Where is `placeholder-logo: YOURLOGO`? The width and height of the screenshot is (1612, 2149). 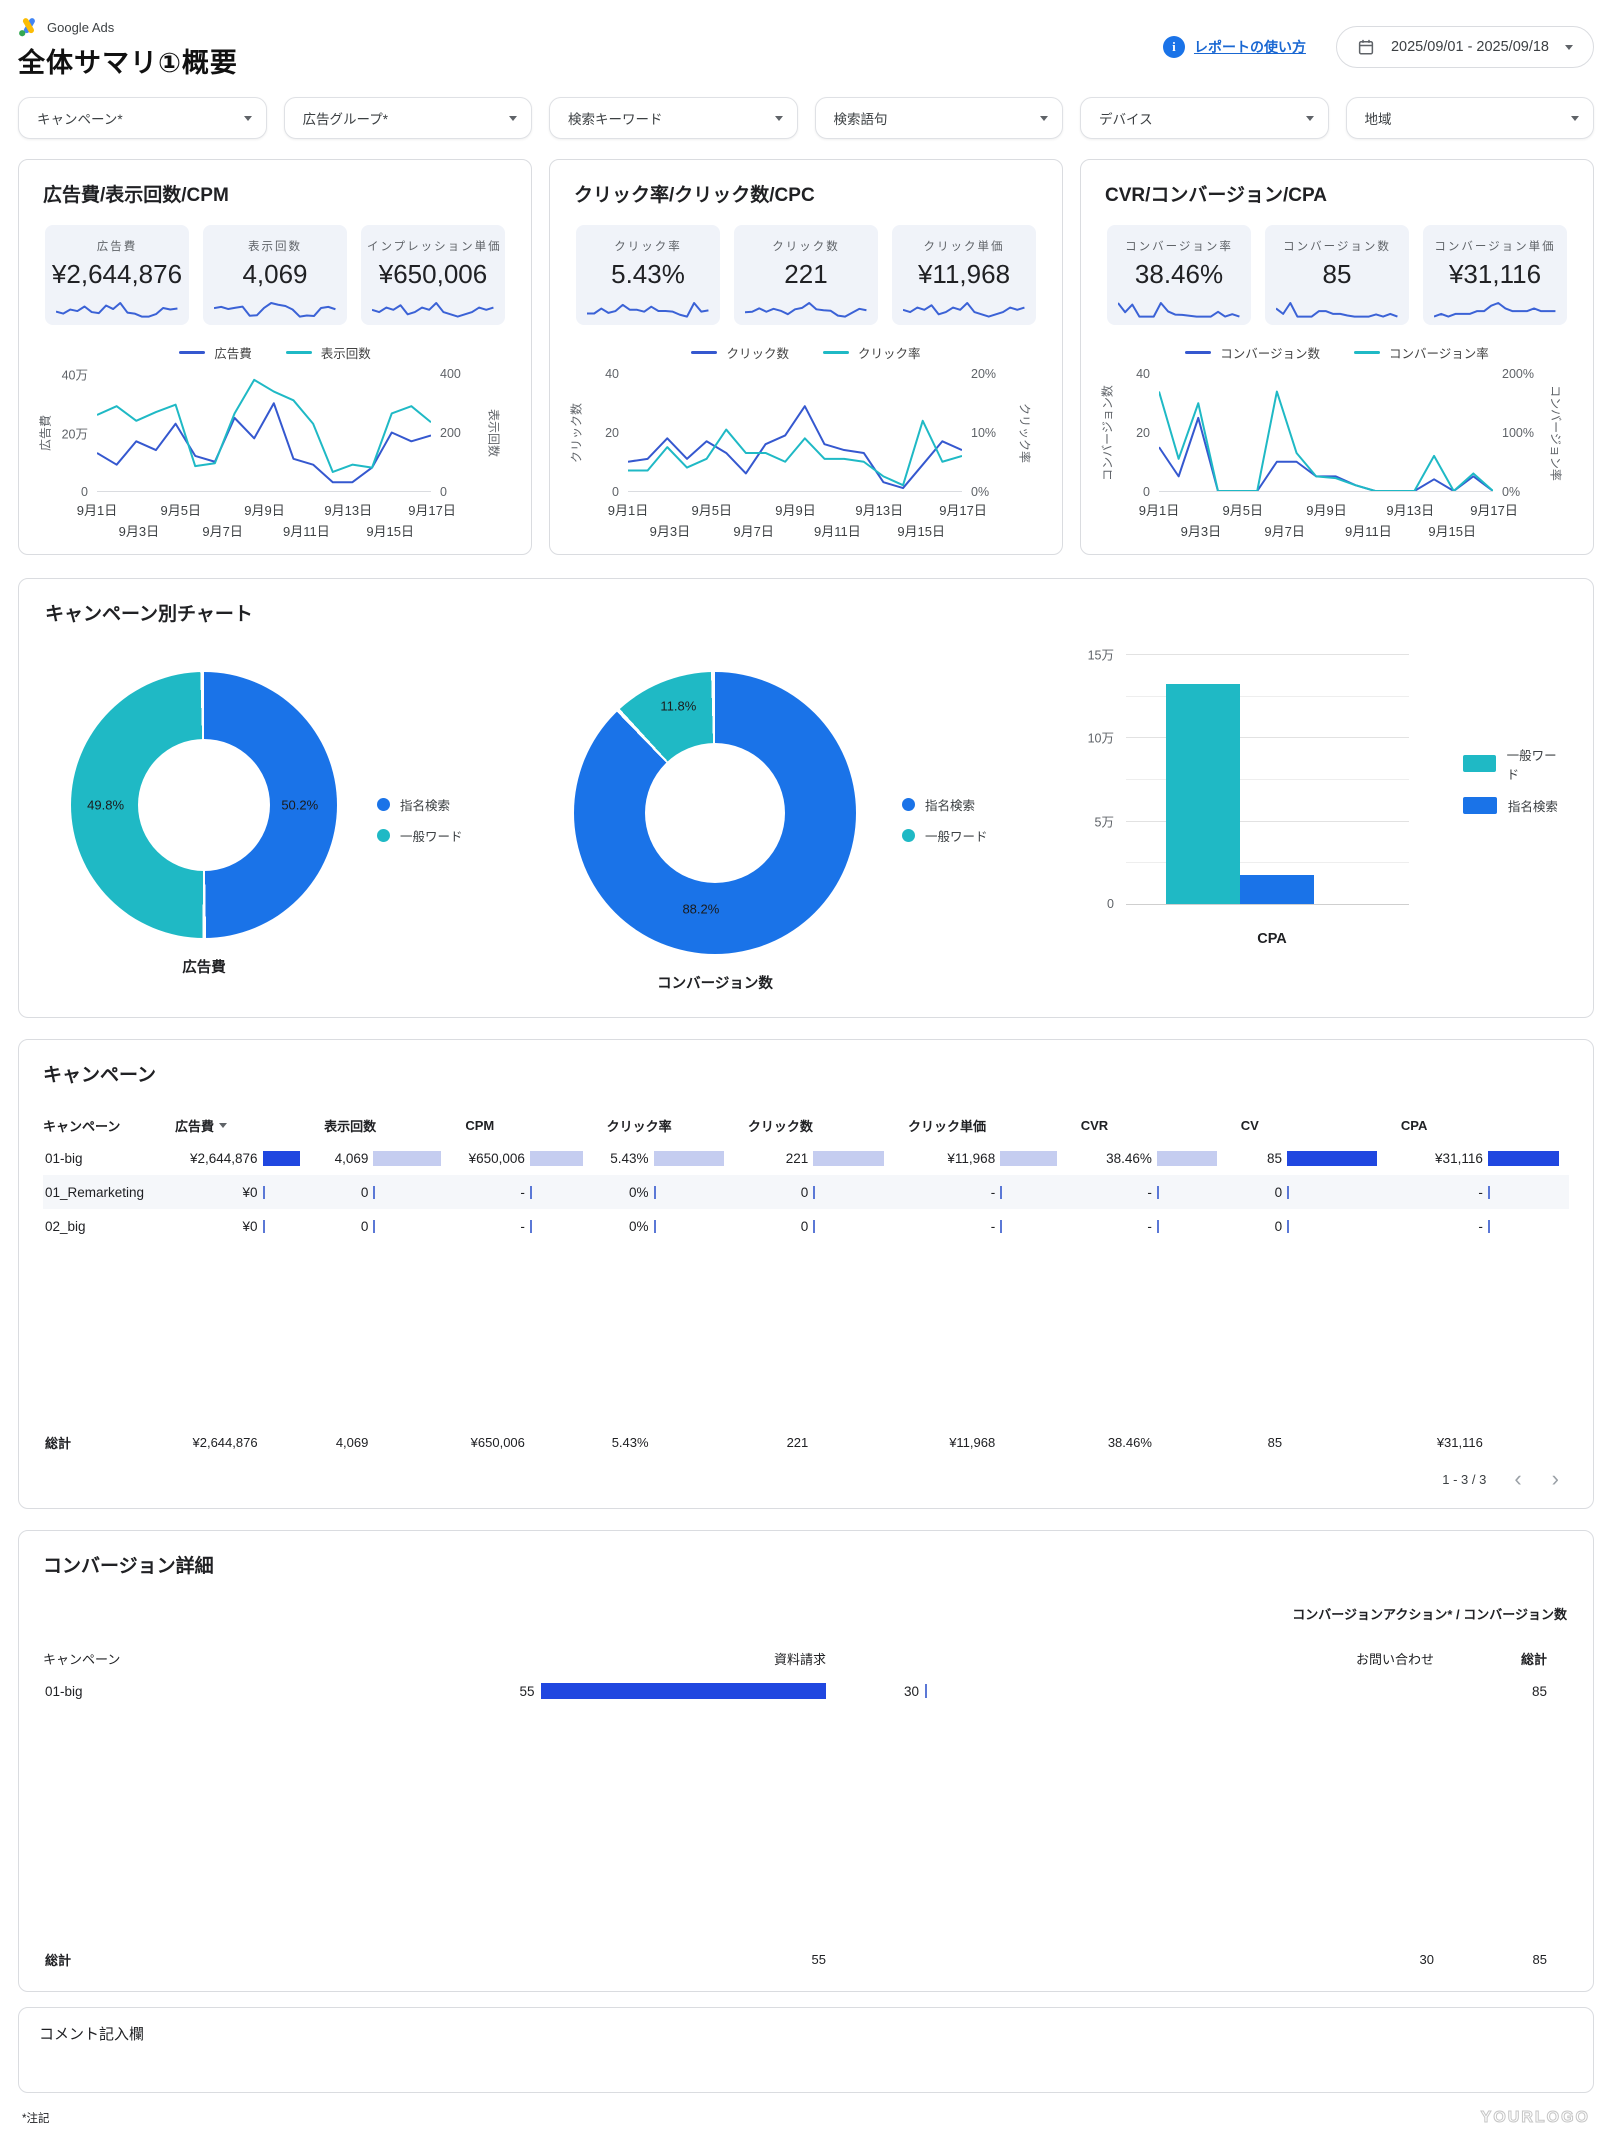 placeholder-logo: YOURLOGO is located at coordinates (1535, 2118).